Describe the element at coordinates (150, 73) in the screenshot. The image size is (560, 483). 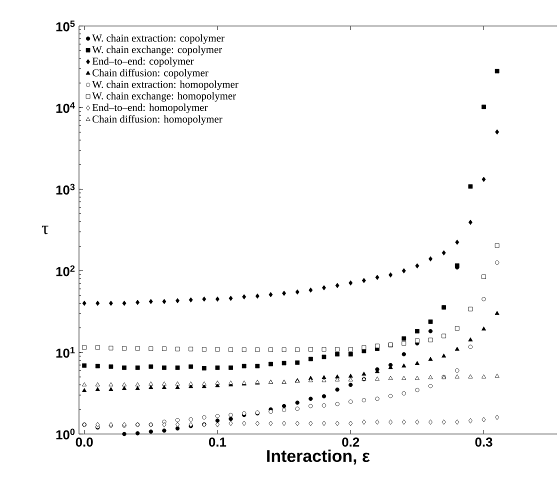
I see `legend-label: Chain diffusion: copolymer` at that location.